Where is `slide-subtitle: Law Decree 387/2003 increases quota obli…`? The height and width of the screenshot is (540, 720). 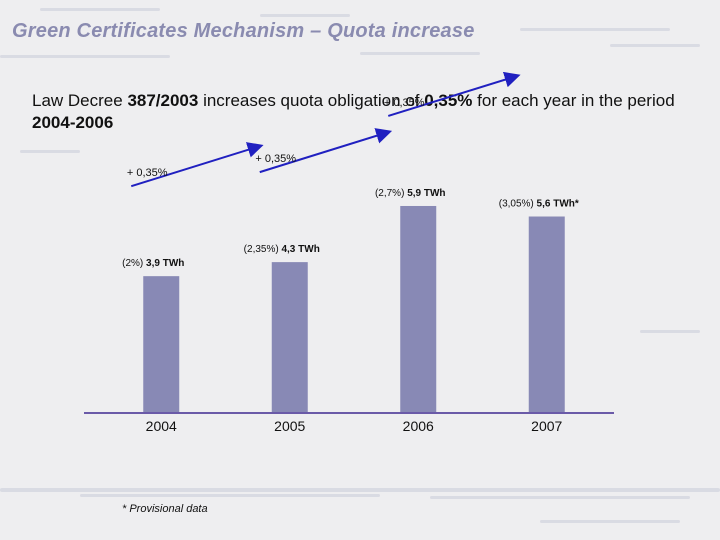
slide-subtitle: Law Decree 387/2003 increases quota obli… is located at coordinates (362, 112).